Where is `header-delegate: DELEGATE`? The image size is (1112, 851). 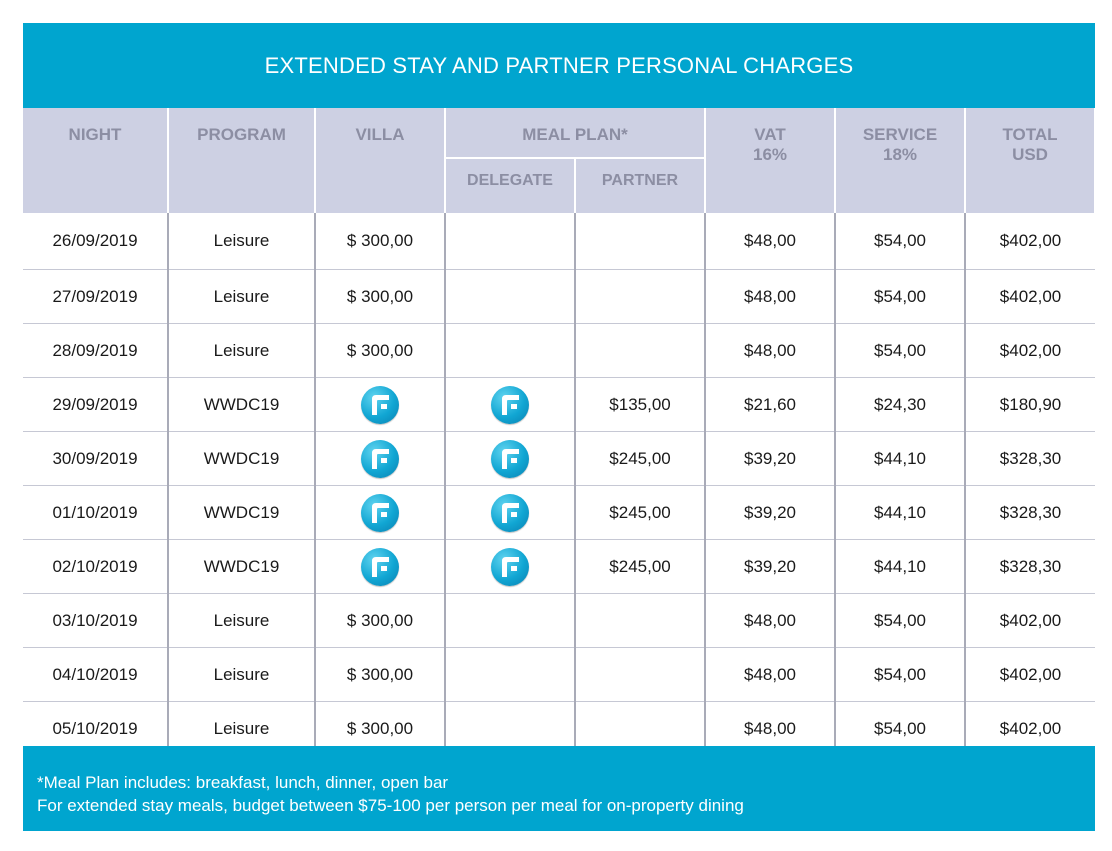 header-delegate: DELEGATE is located at coordinates (510, 185).